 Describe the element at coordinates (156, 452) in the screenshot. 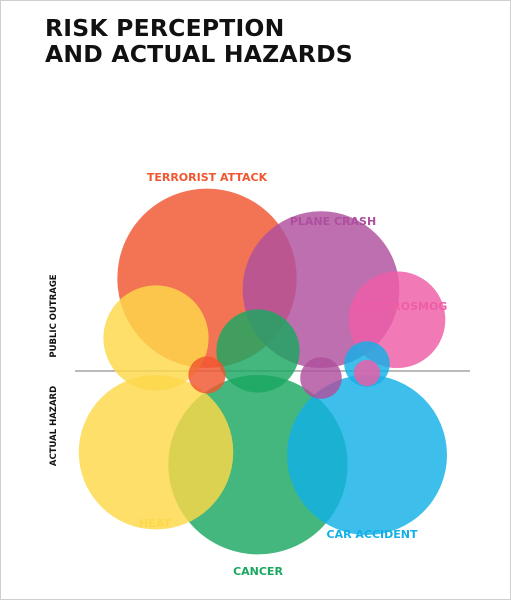

I see `bubble-hazard-heat` at that location.